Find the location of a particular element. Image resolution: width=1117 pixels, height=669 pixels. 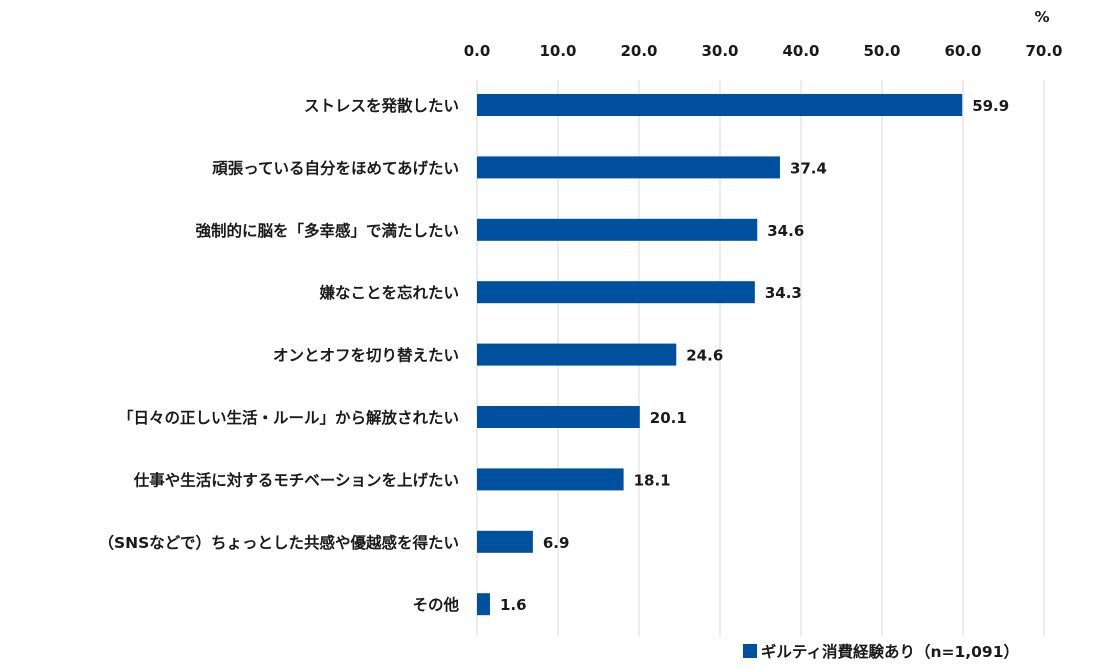

category-label: 仕事や生活に対するモチベーションを上げたい is located at coordinates (296, 479).